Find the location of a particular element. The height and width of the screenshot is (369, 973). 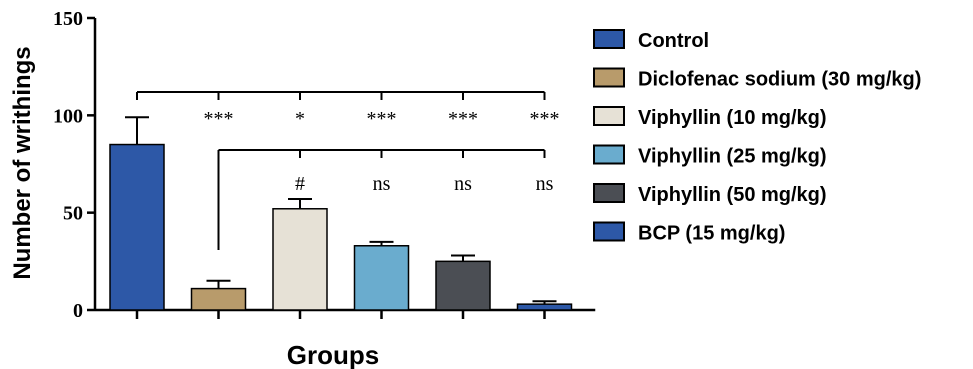

y-axis-title: Number of writhings is located at coordinates (22, 162).